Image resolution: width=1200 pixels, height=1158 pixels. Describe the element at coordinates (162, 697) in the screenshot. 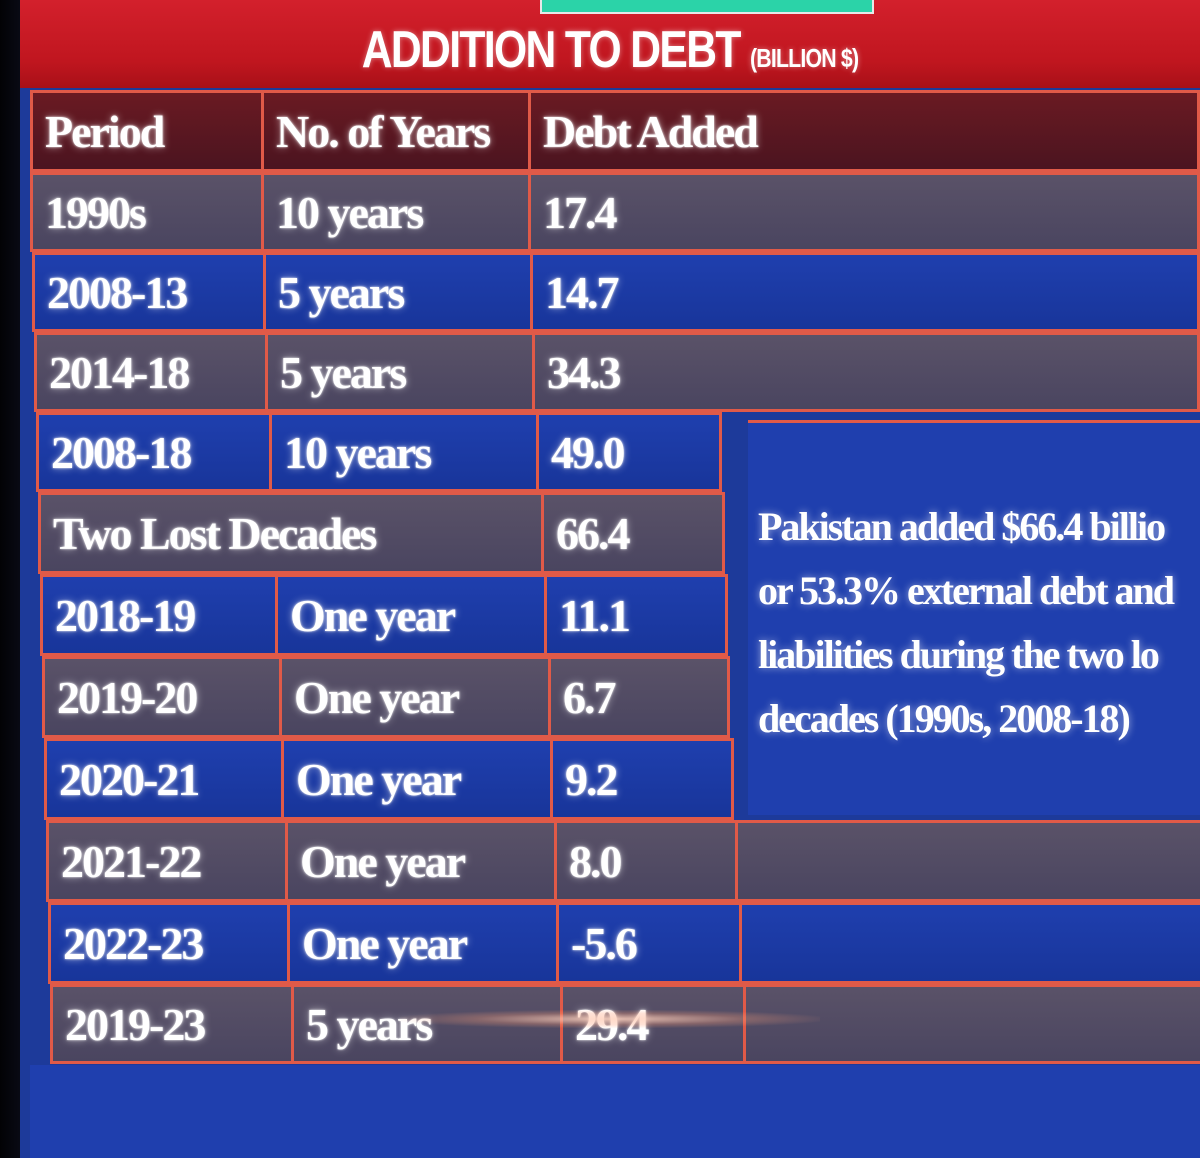

I see `table-row-period: 2019-20` at that location.